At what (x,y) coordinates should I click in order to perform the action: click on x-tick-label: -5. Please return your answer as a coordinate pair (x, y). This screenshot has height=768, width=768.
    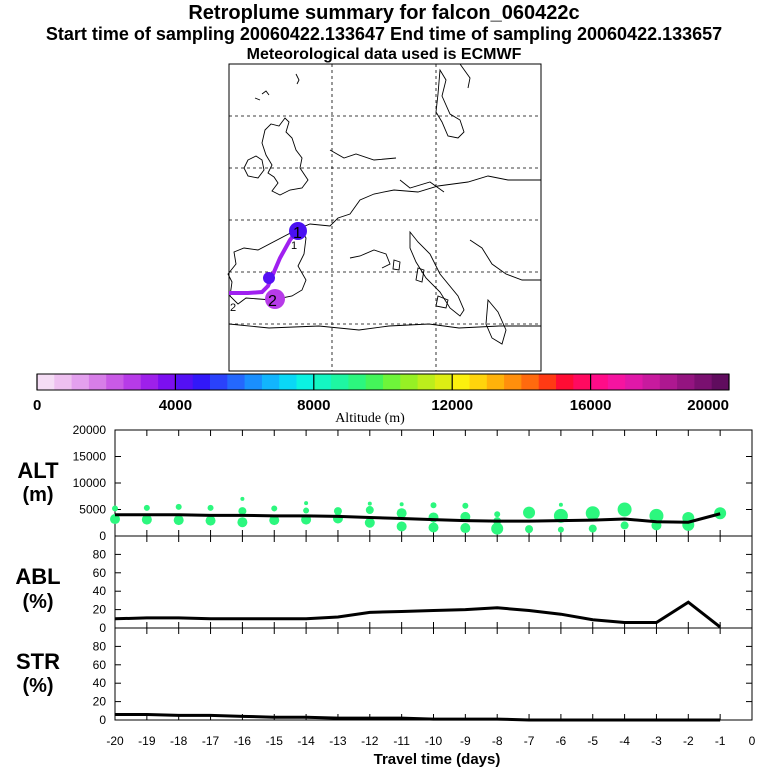
    Looking at the image, I should click on (592, 741).